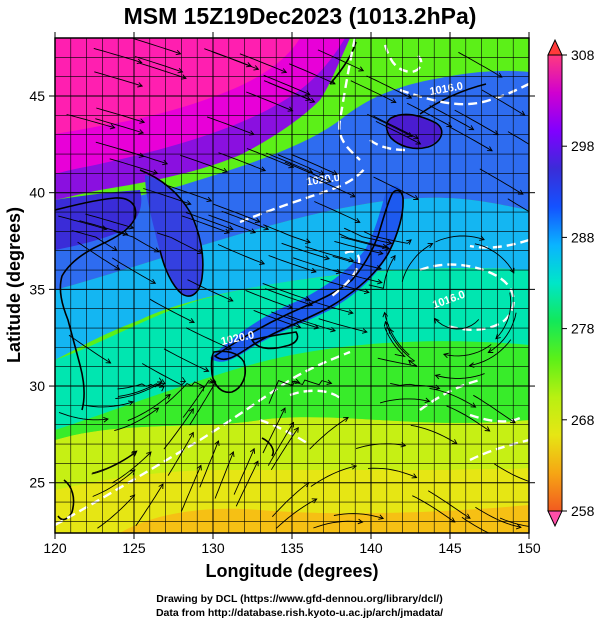  Describe the element at coordinates (555, 519) in the screenshot. I see `colorbar-bottom-triangle` at that location.